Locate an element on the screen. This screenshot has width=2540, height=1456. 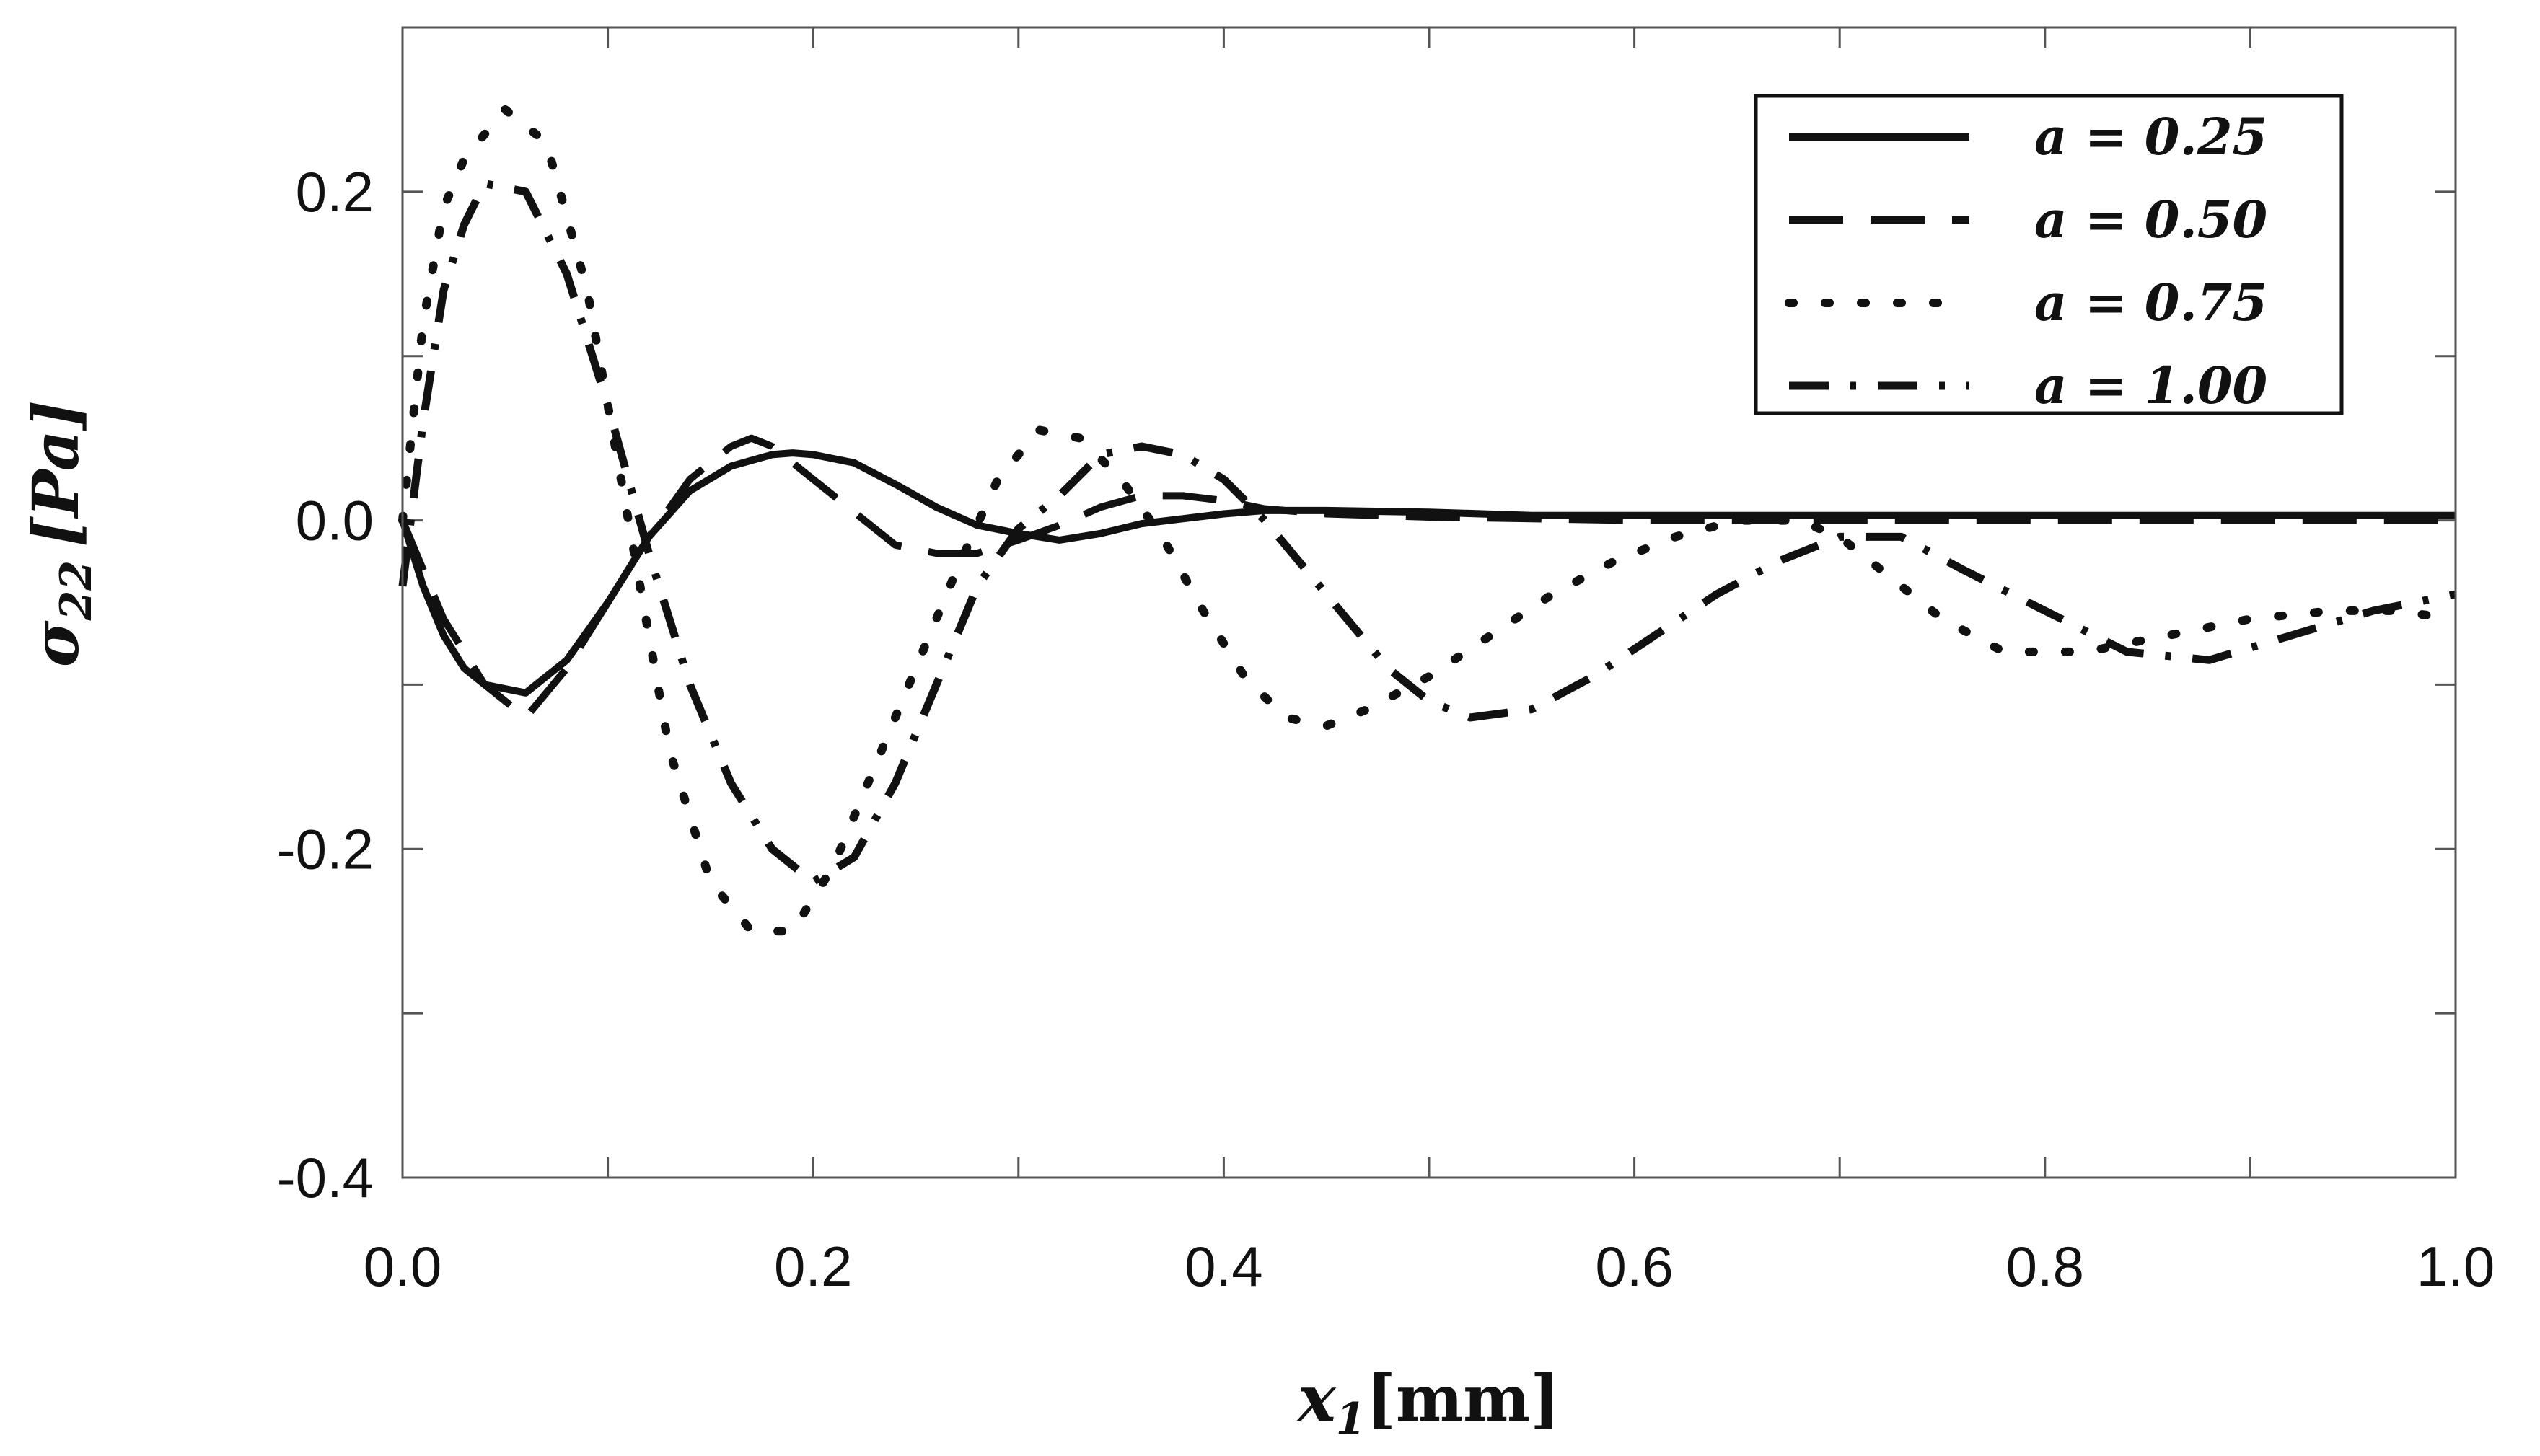
x-tick-label: 0.4 is located at coordinates (1223, 1266).